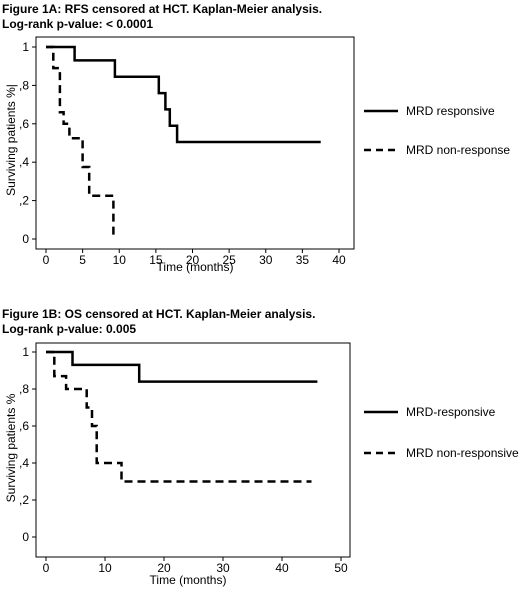 The image size is (520, 592). What do you see at coordinates (188, 580) in the screenshot?
I see `panel-b-x-axis-label: Time (months)` at bounding box center [188, 580].